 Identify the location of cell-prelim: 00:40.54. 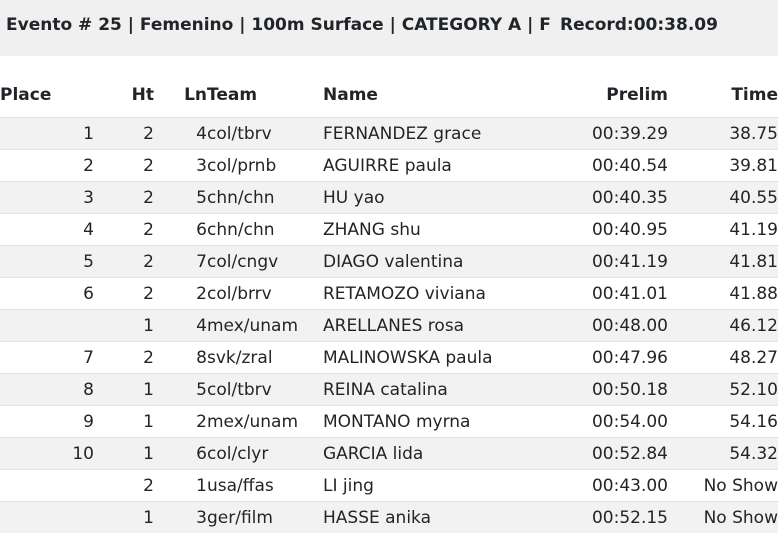
(622, 166).